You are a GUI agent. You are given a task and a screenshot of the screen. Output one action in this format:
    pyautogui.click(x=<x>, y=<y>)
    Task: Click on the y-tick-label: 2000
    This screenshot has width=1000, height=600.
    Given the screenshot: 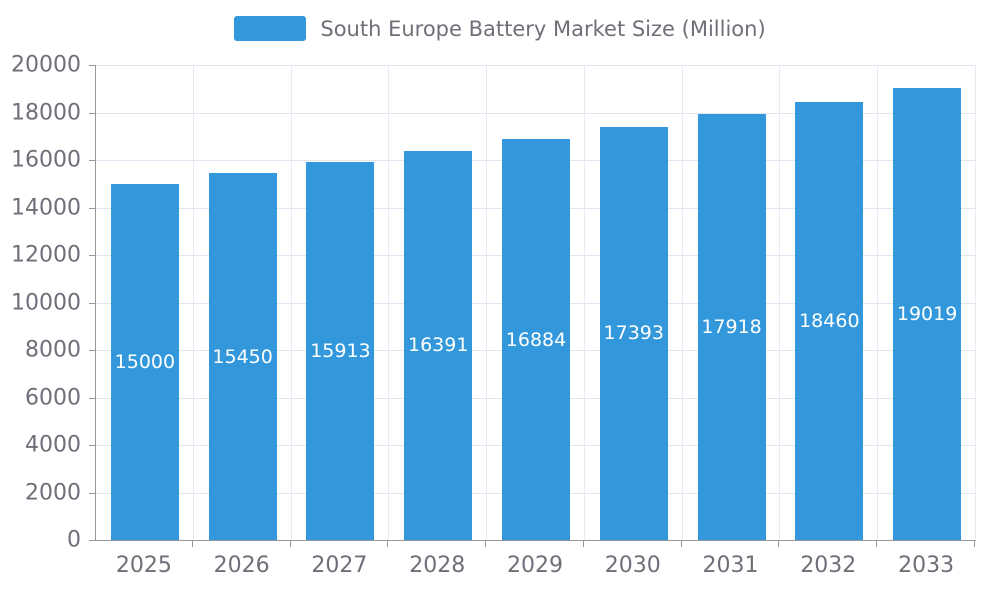 What is the action you would take?
    pyautogui.click(x=53, y=492)
    